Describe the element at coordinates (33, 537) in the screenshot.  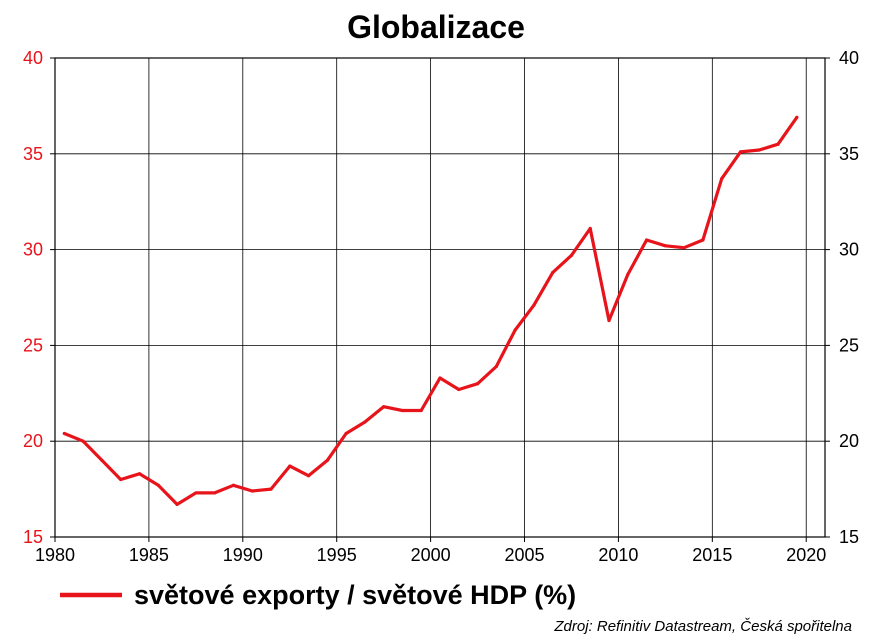
I see `left-tick-label: 15` at that location.